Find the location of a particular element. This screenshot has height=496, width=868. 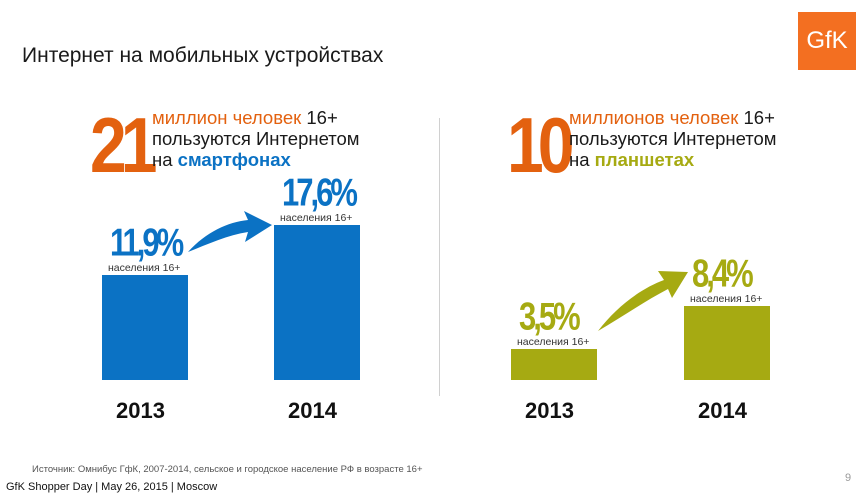

lead-line1-accent: миллион человек is located at coordinates (227, 117).